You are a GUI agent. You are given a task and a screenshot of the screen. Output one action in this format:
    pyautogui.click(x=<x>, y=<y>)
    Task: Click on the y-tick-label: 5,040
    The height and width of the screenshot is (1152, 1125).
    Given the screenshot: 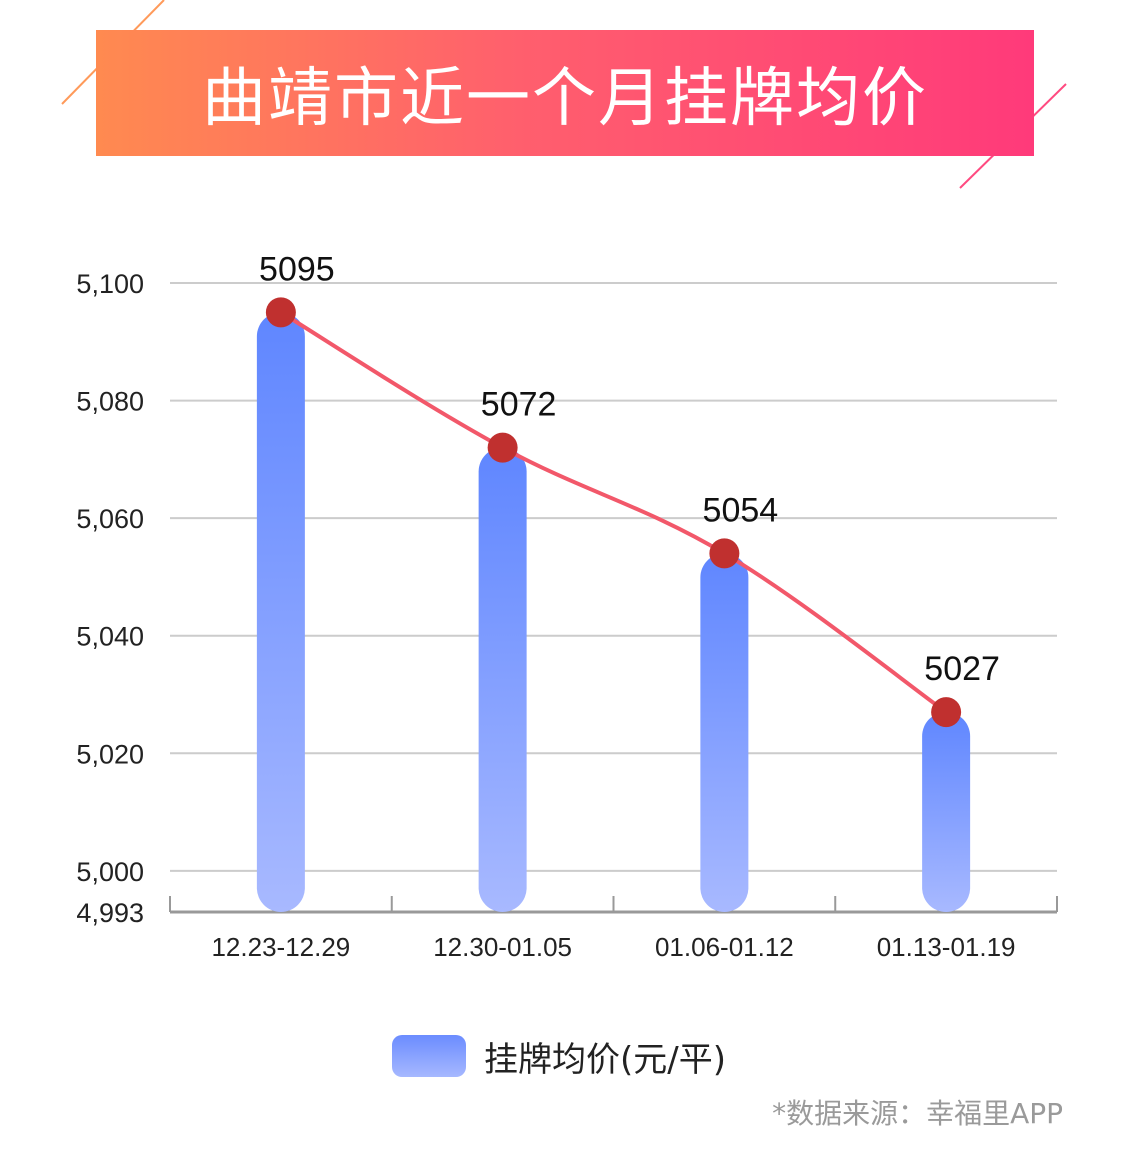 What is the action you would take?
    pyautogui.click(x=110, y=637)
    